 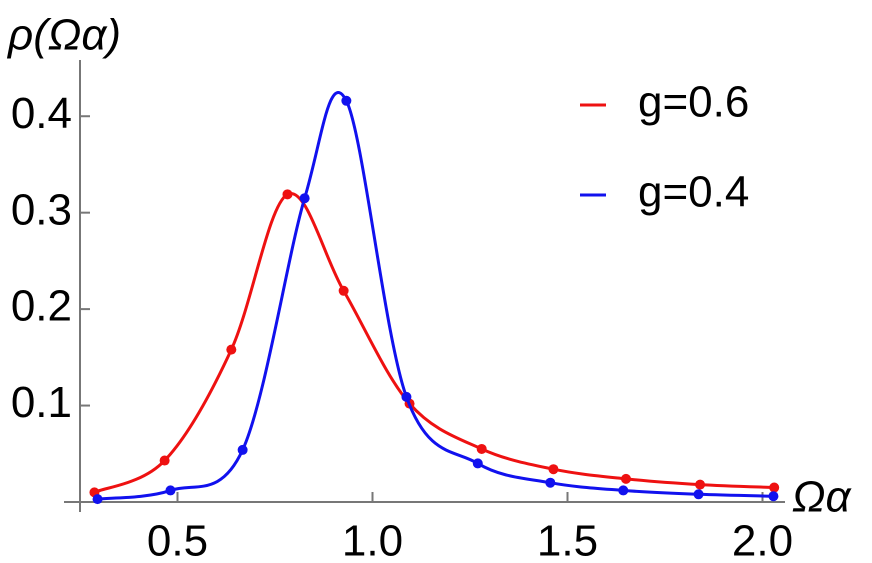 What do you see at coordinates (41, 113) in the screenshot?
I see `y-tick-label: 0.4` at bounding box center [41, 113].